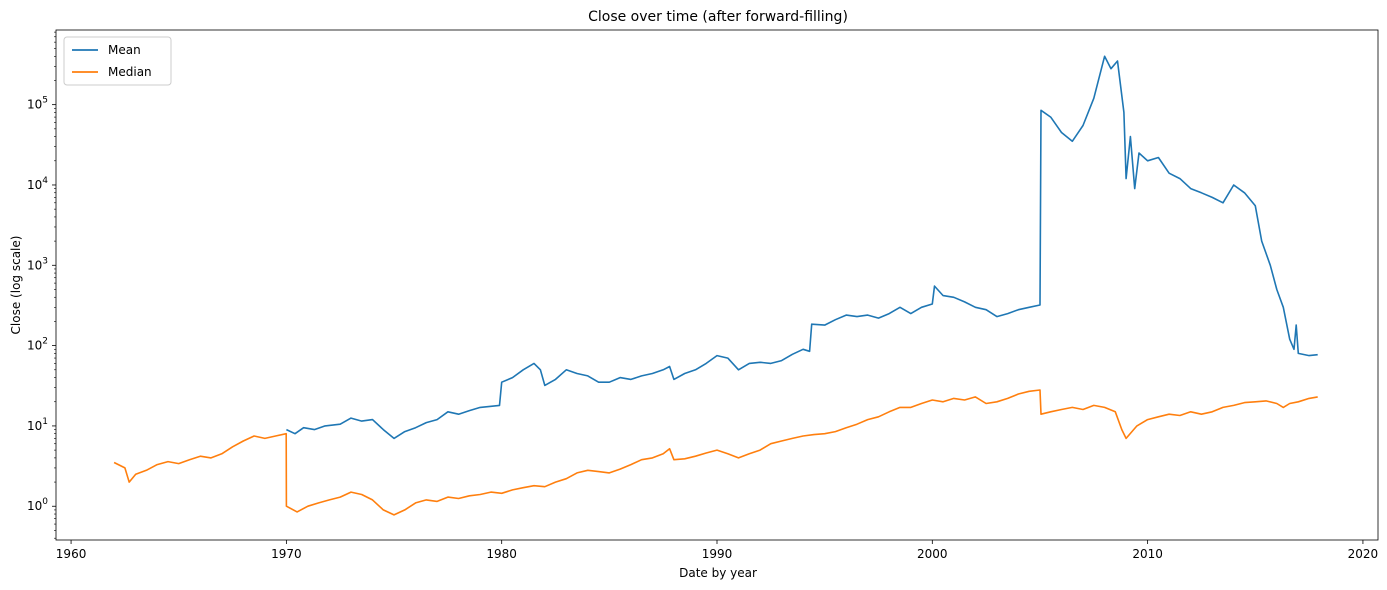  I want to click on legend: Mean Median, so click(117, 61).